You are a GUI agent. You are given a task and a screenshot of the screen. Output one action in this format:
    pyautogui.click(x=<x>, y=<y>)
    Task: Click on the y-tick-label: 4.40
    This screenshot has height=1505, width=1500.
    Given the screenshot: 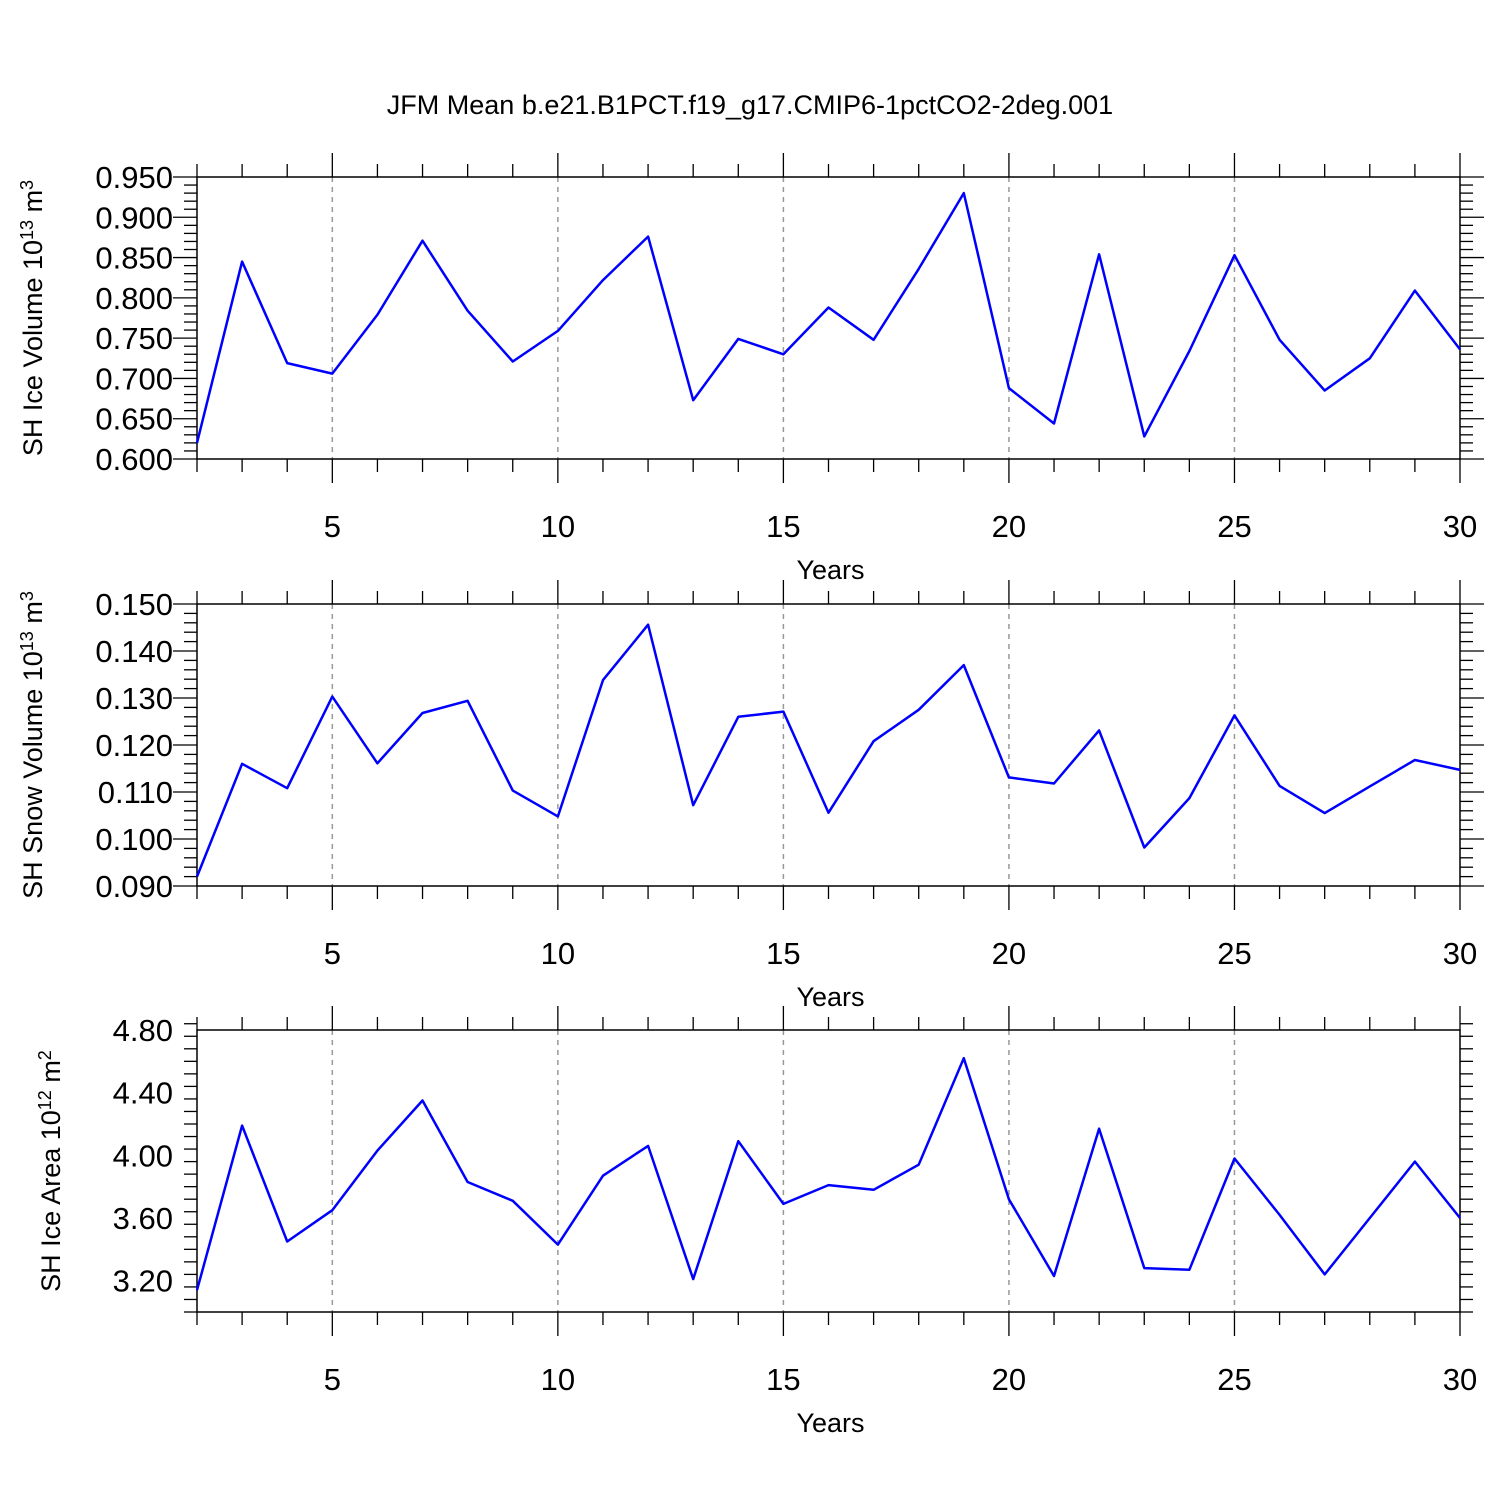 What is the action you would take?
    pyautogui.click(x=143, y=1093)
    